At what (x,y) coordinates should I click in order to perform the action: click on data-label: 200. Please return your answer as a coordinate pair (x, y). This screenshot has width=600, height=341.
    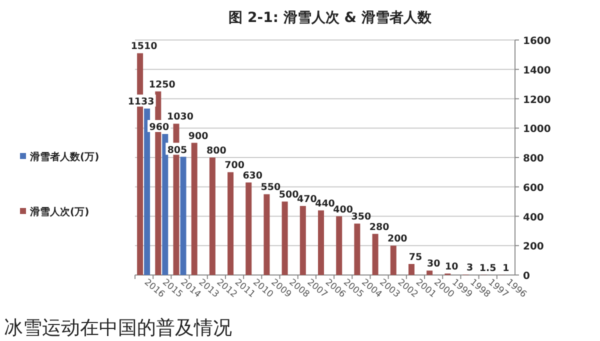
    Looking at the image, I should click on (397, 239).